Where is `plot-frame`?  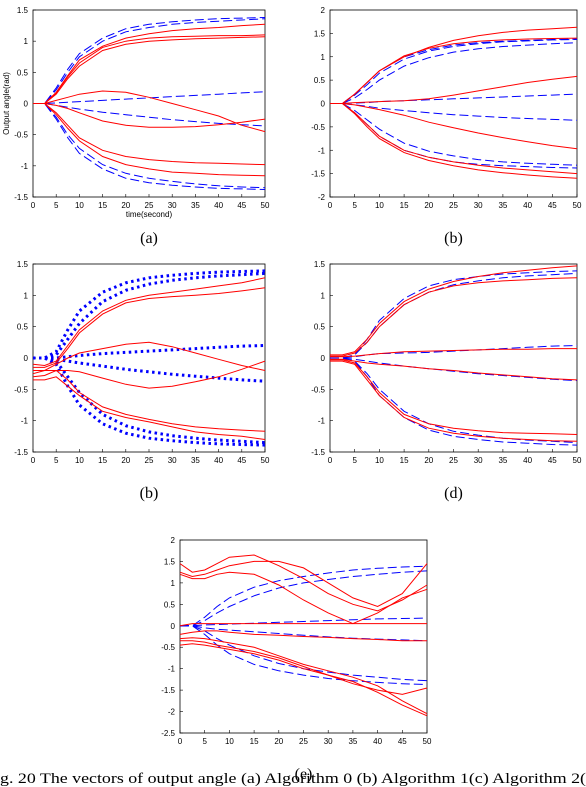
plot-frame is located at coordinates (453, 103).